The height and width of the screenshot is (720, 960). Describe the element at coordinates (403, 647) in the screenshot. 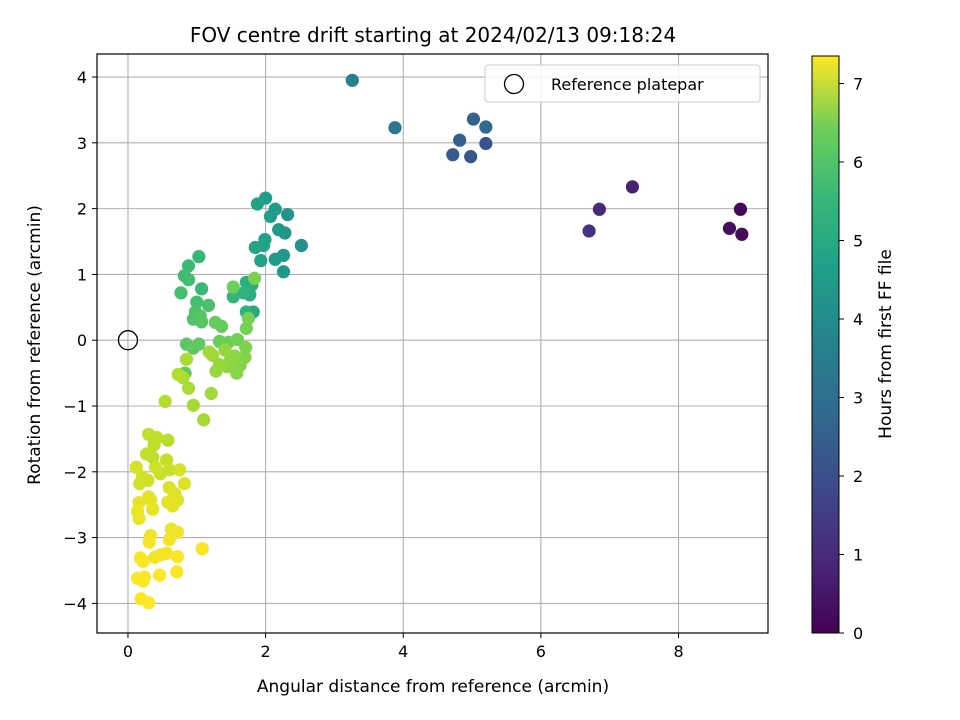

I see `x-axis-ticks: 0 2 4 6 8` at that location.